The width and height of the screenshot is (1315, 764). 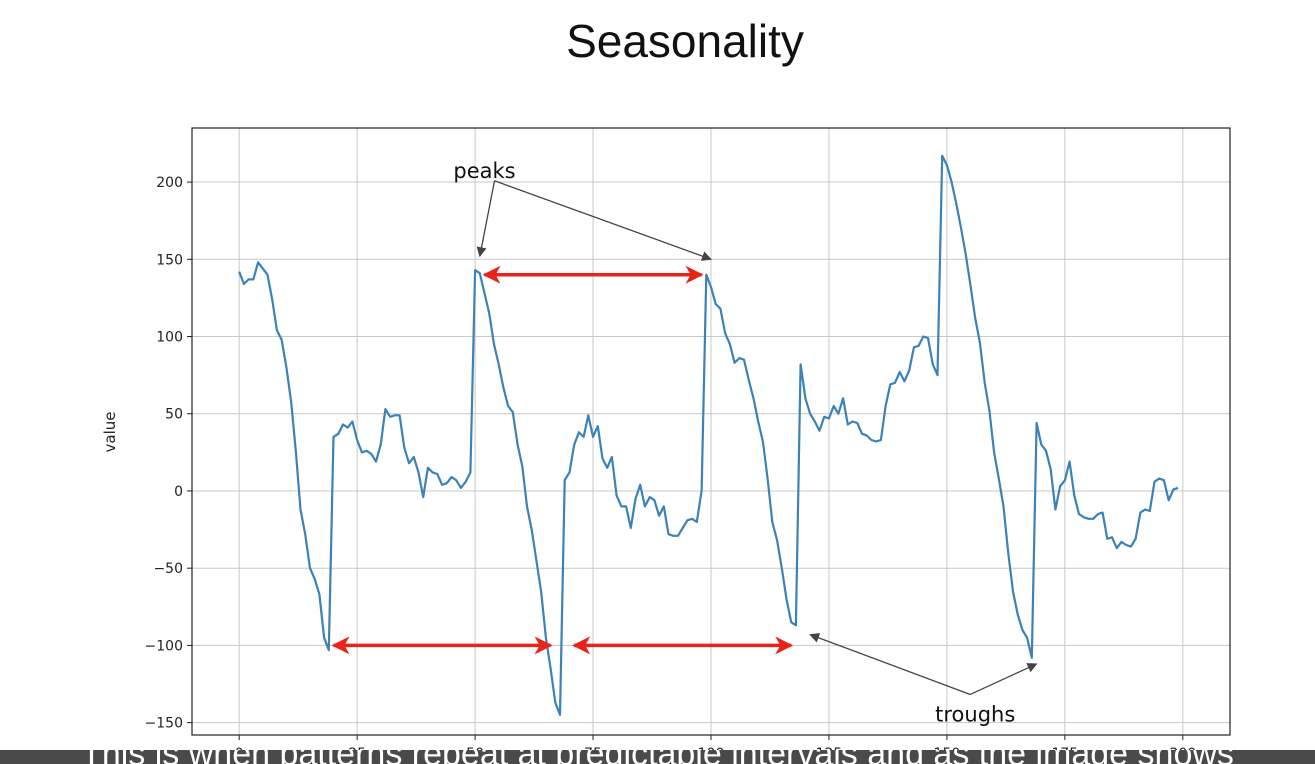 What do you see at coordinates (174, 415) in the screenshot?
I see `y-tick-label: 50` at bounding box center [174, 415].